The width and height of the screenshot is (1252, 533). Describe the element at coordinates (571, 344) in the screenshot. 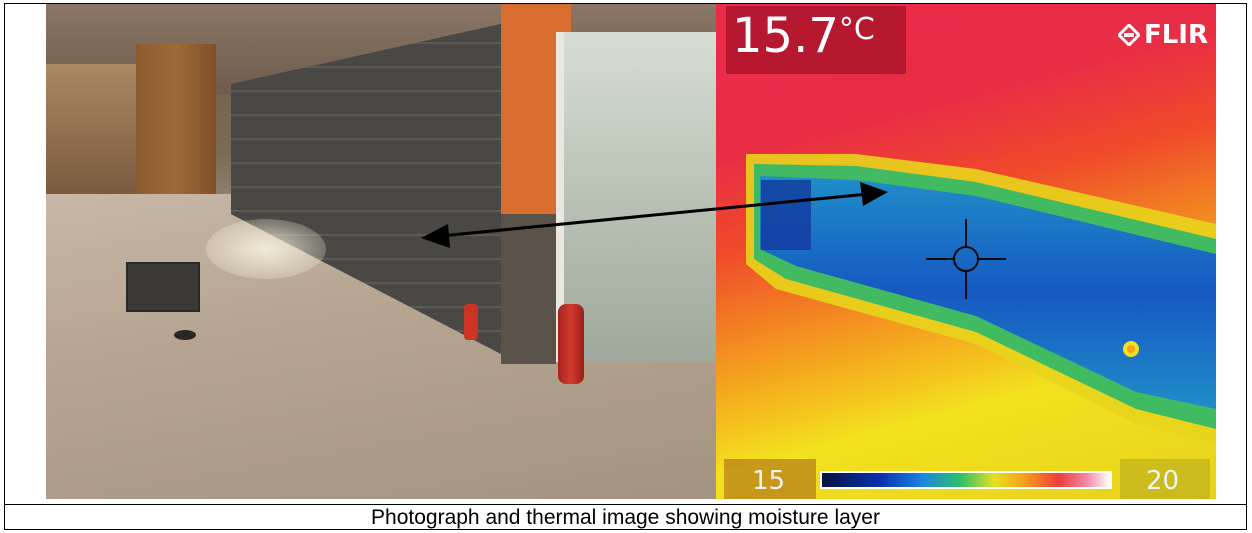

I see `fire-extinguisher` at that location.